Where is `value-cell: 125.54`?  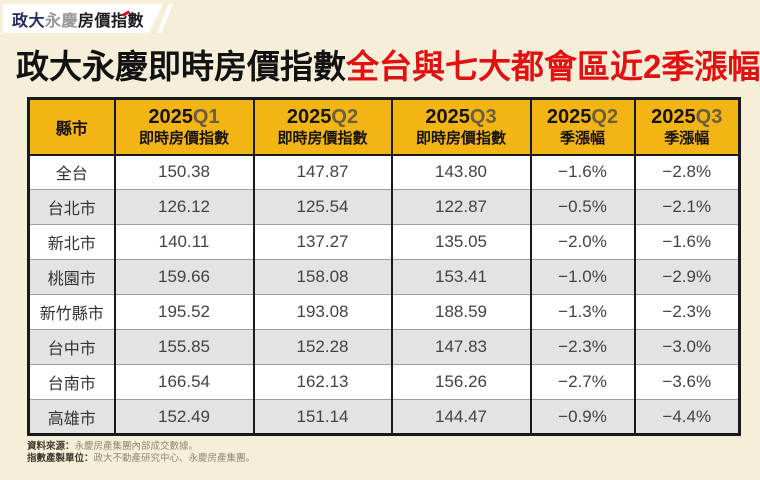
value-cell: 125.54 is located at coordinates (322, 207).